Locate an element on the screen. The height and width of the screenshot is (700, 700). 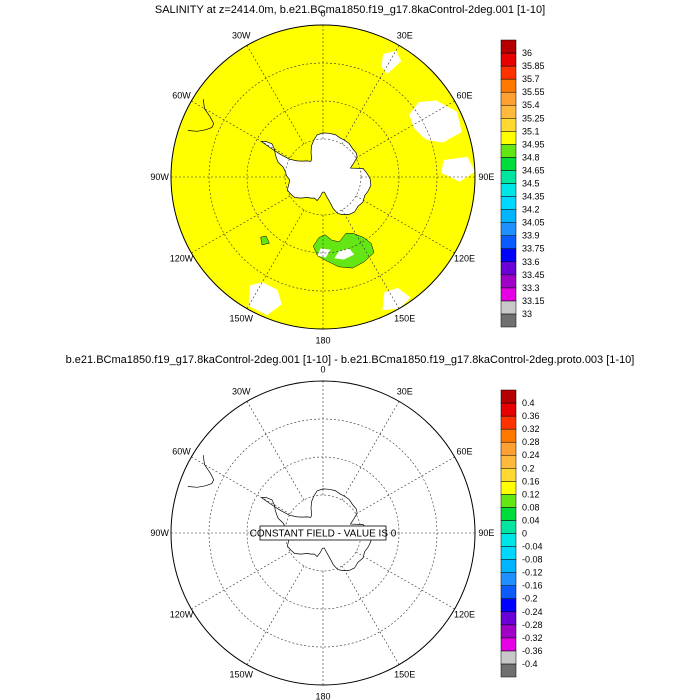
colorbar-label: 33.6 is located at coordinates (531, 262).